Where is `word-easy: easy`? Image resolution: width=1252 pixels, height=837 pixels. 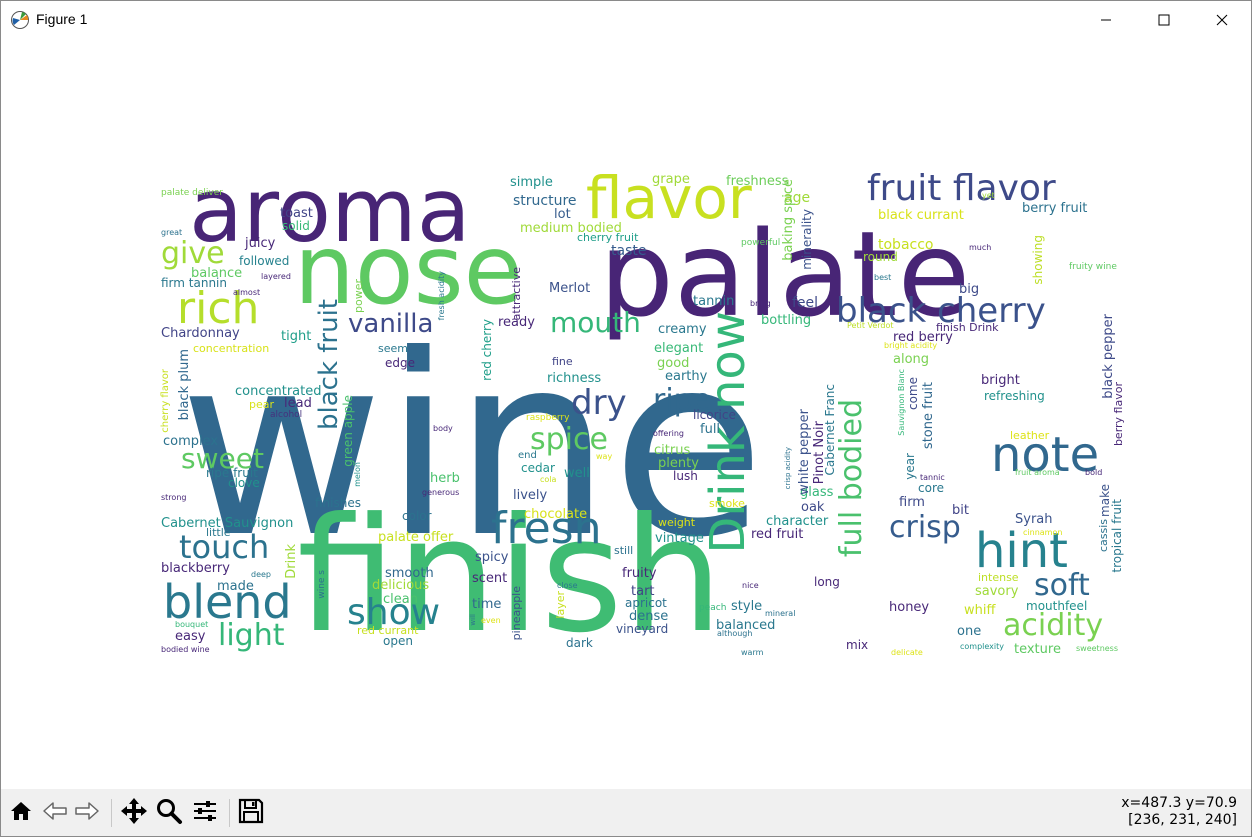 word-easy: easy is located at coordinates (190, 636).